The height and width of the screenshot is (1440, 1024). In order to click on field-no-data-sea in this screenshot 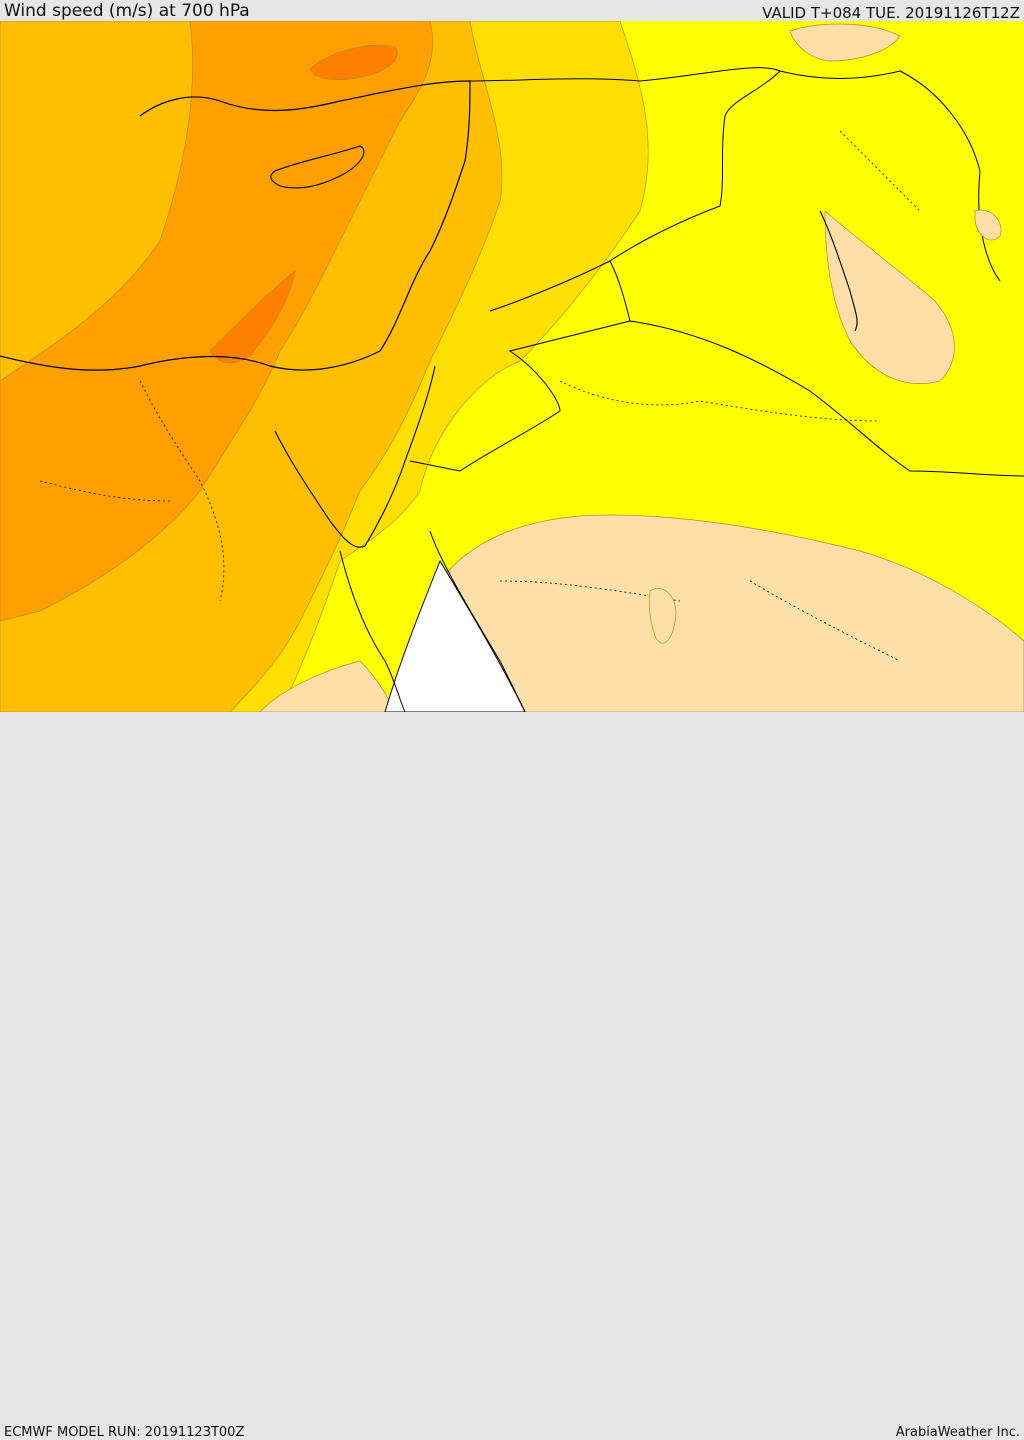, I will do `click(455, 635)`.